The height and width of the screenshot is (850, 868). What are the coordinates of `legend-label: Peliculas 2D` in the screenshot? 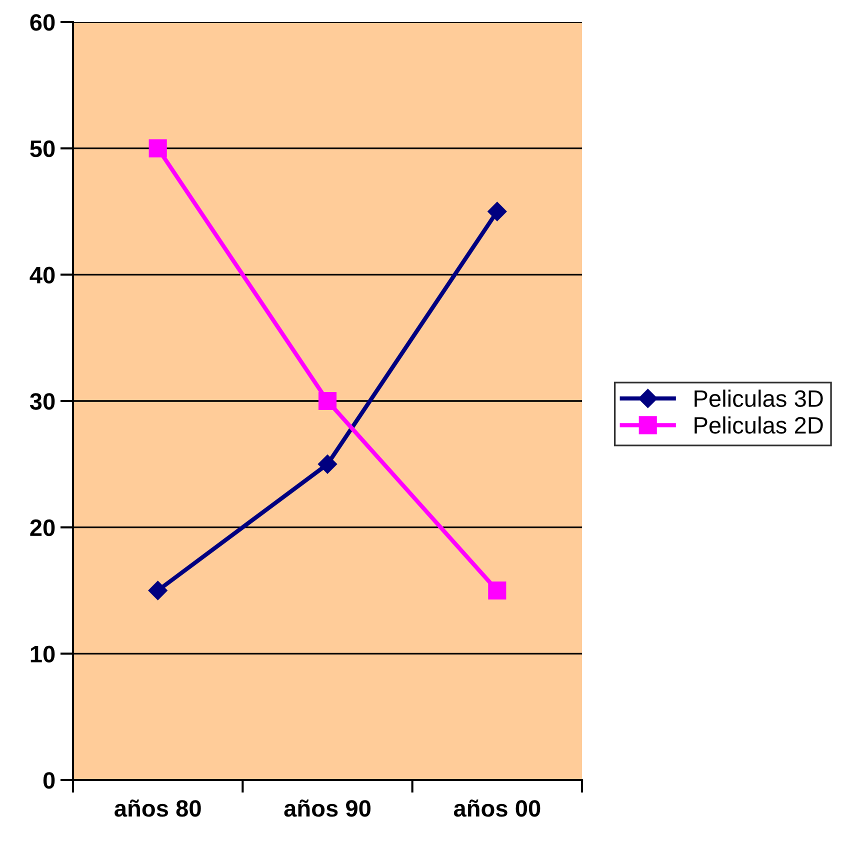 It's located at (758, 425).